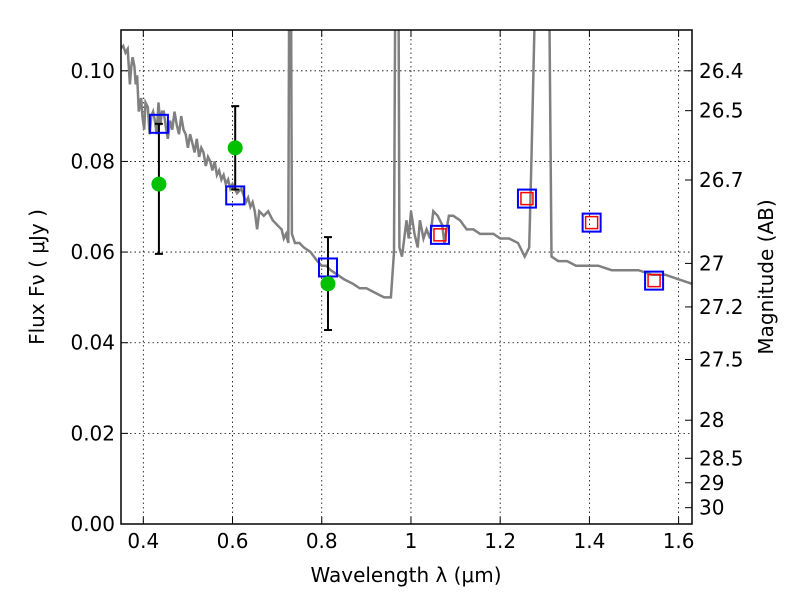 Image resolution: width=800 pixels, height=600 pixels. I want to click on y-tick-label: 0.08, so click(92, 161).